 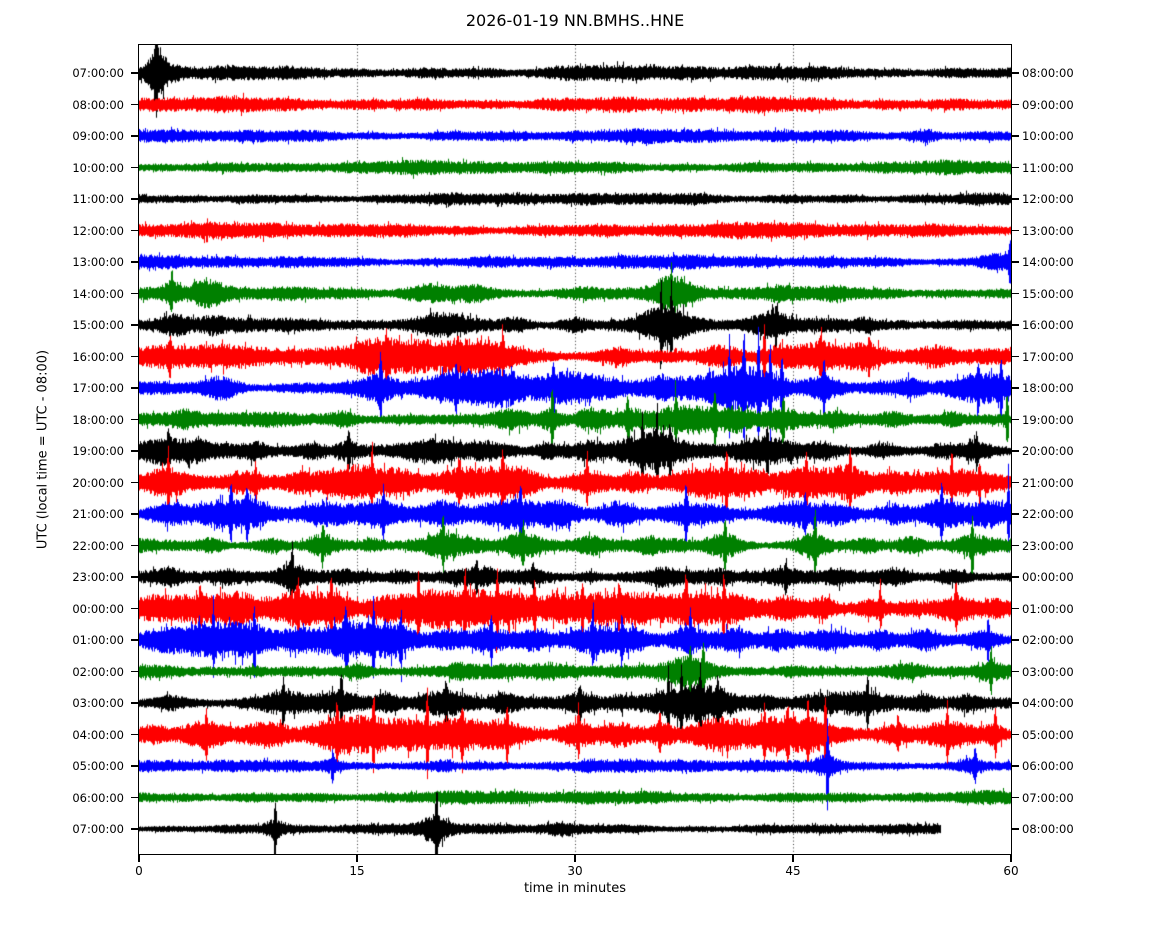 What do you see at coordinates (98, 388) in the screenshot?
I see `y-tick-label-utc: 17:00:00` at bounding box center [98, 388].